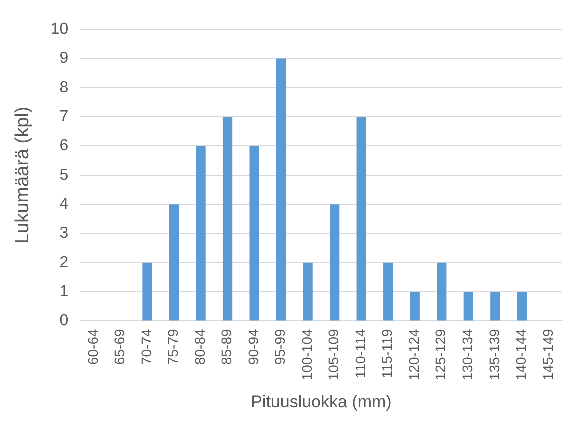 The width and height of the screenshot is (582, 425). I want to click on y-tick-label: 7, so click(64, 117).